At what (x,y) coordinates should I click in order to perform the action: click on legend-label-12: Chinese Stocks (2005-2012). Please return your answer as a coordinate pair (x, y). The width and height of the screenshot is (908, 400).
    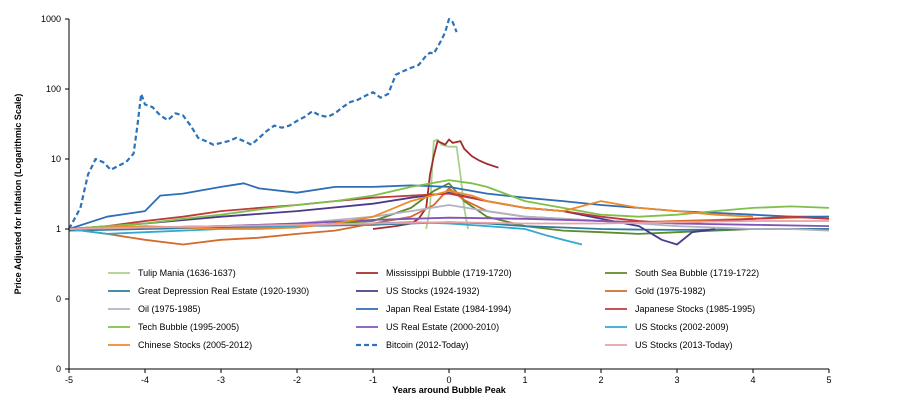
    Looking at the image, I should click on (195, 345).